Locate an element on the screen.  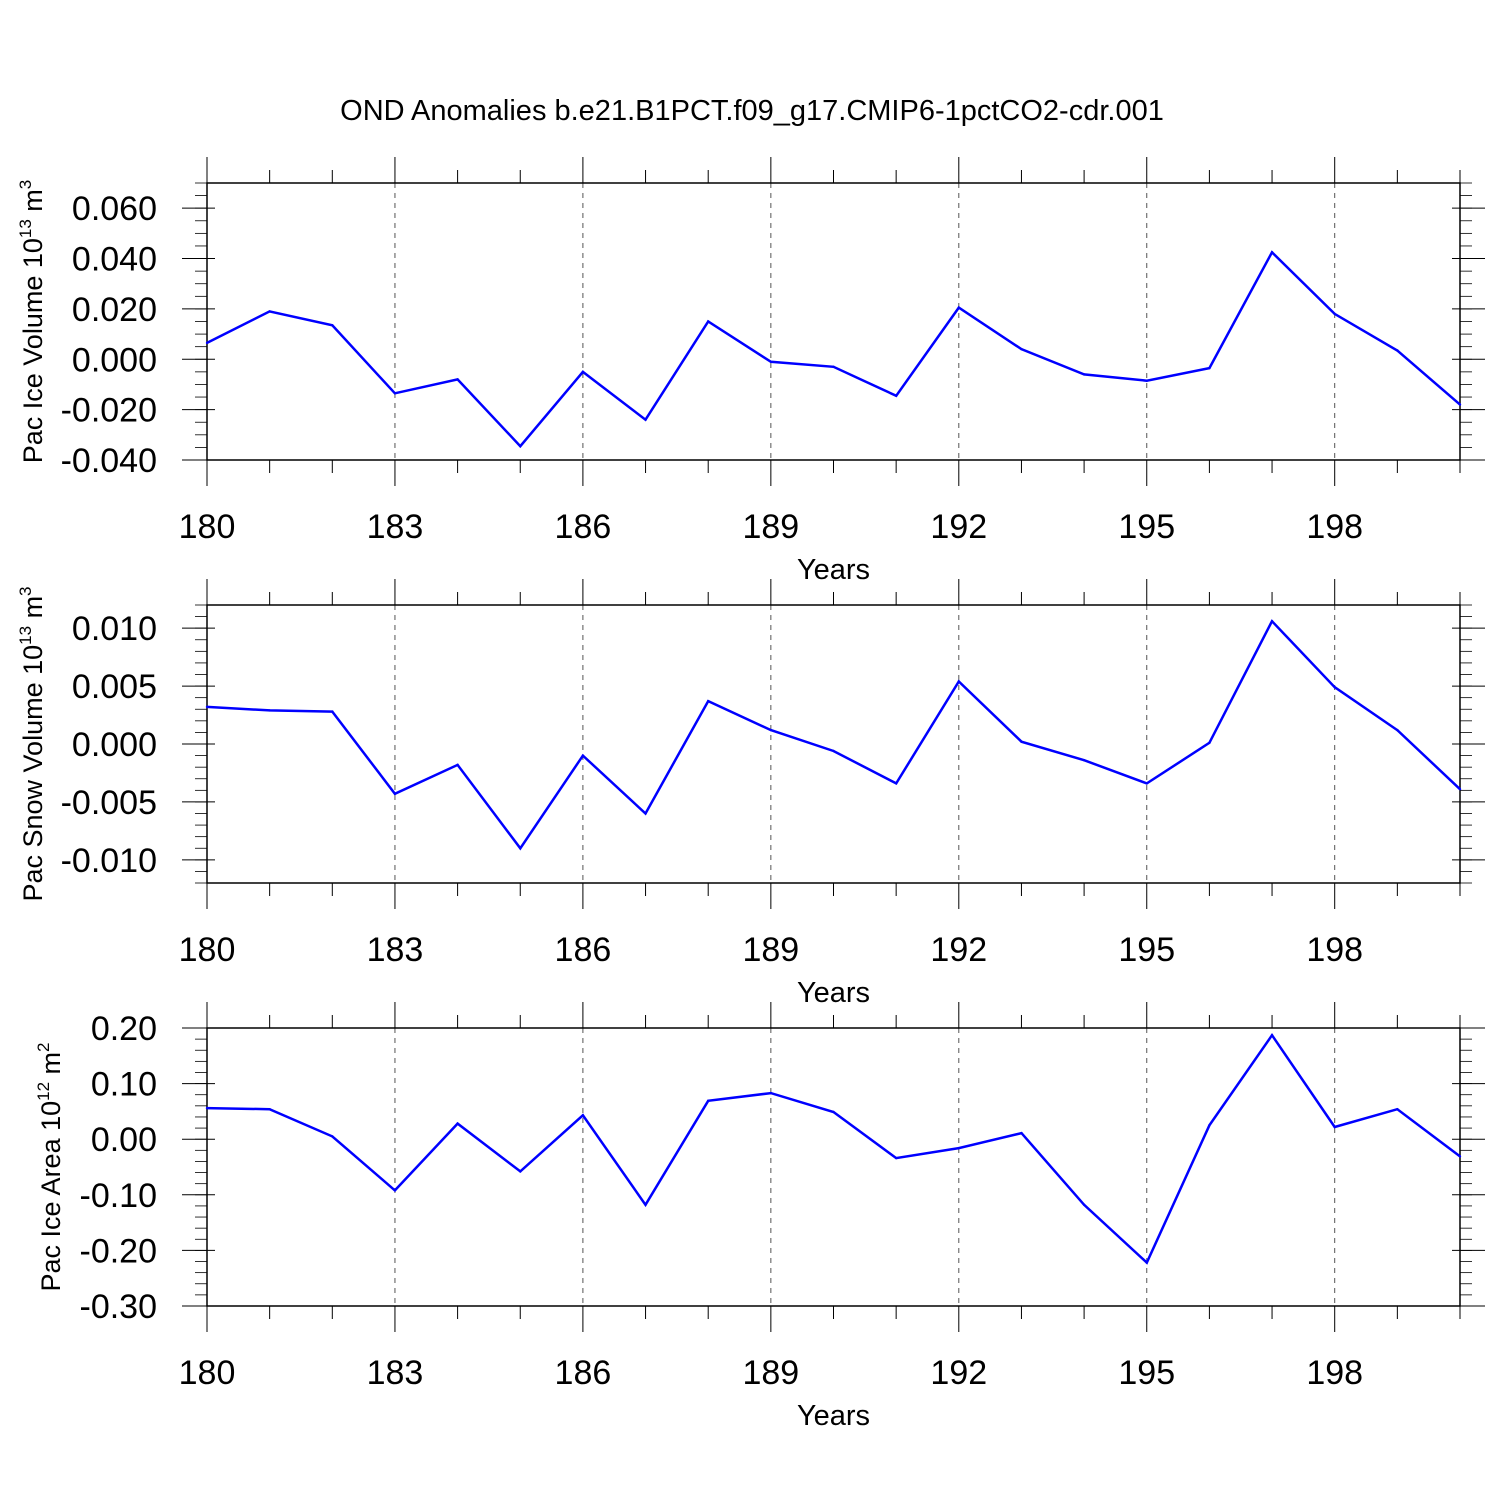
y-tick-label: -0.30 is located at coordinates (119, 1307).